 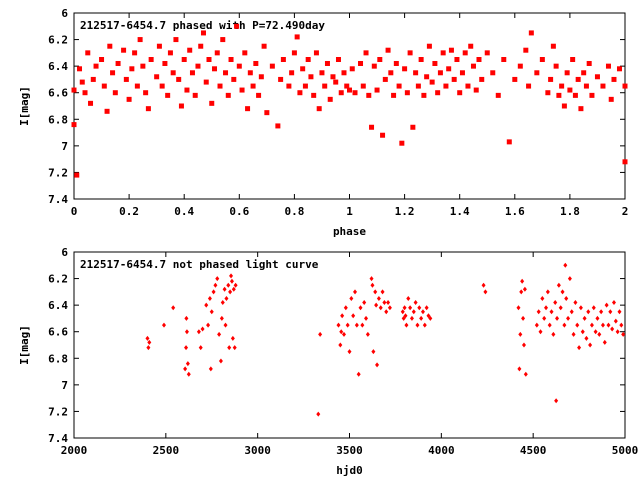 I want to click on y-tick-label: 7.2, so click(x=58, y=411).